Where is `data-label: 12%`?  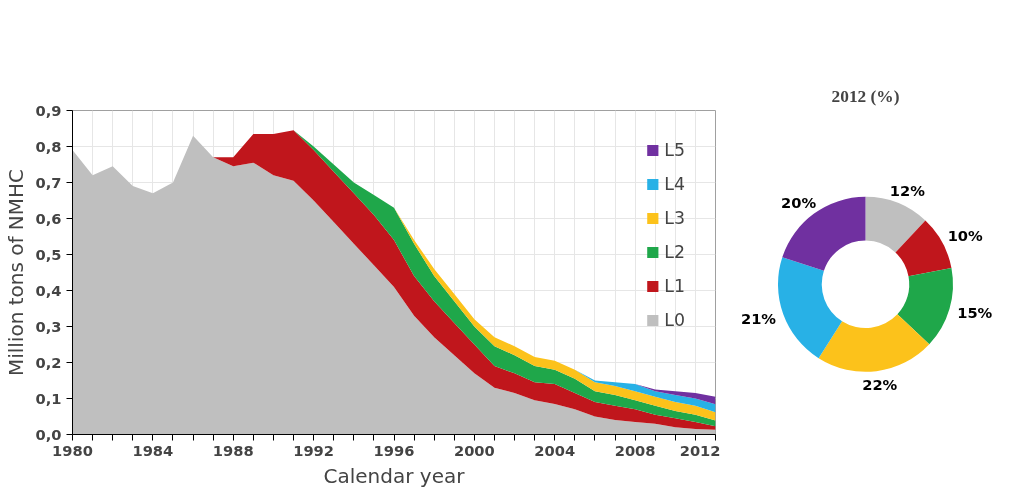
data-label: 12% is located at coordinates (907, 190).